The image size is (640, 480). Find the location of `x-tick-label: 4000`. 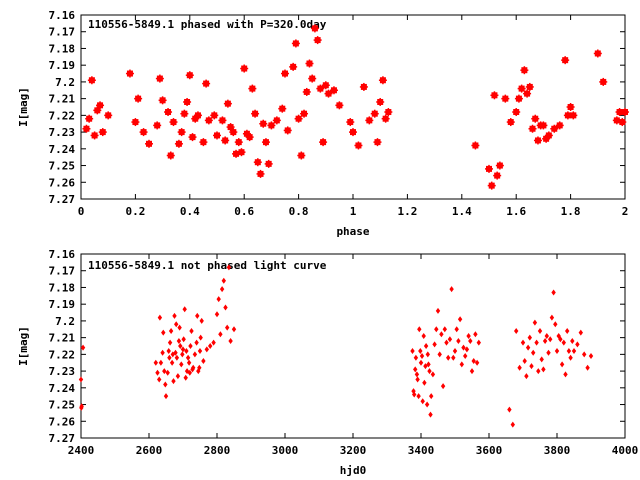

x-tick-label: 4000 is located at coordinates (625, 450).